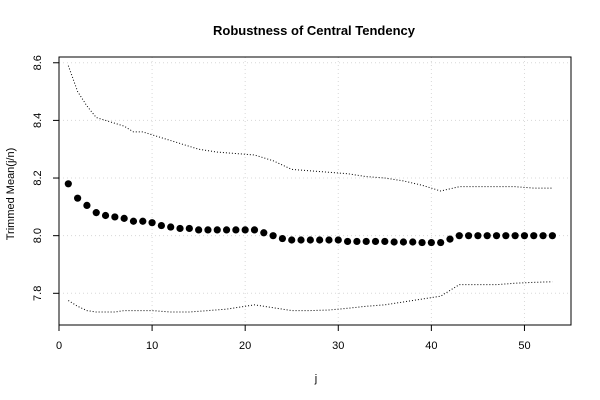  What do you see at coordinates (38, 293) in the screenshot?
I see `y-tick-label: 7.8` at bounding box center [38, 293].